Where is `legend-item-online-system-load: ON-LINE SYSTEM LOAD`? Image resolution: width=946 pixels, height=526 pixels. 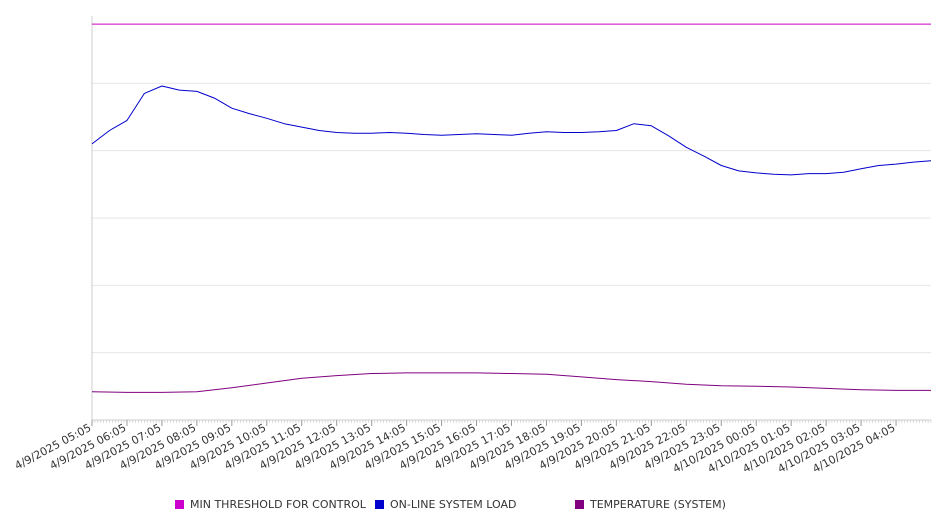
legend-item-online-system-load: ON-LINE SYSTEM LOAD is located at coordinates (445, 504).